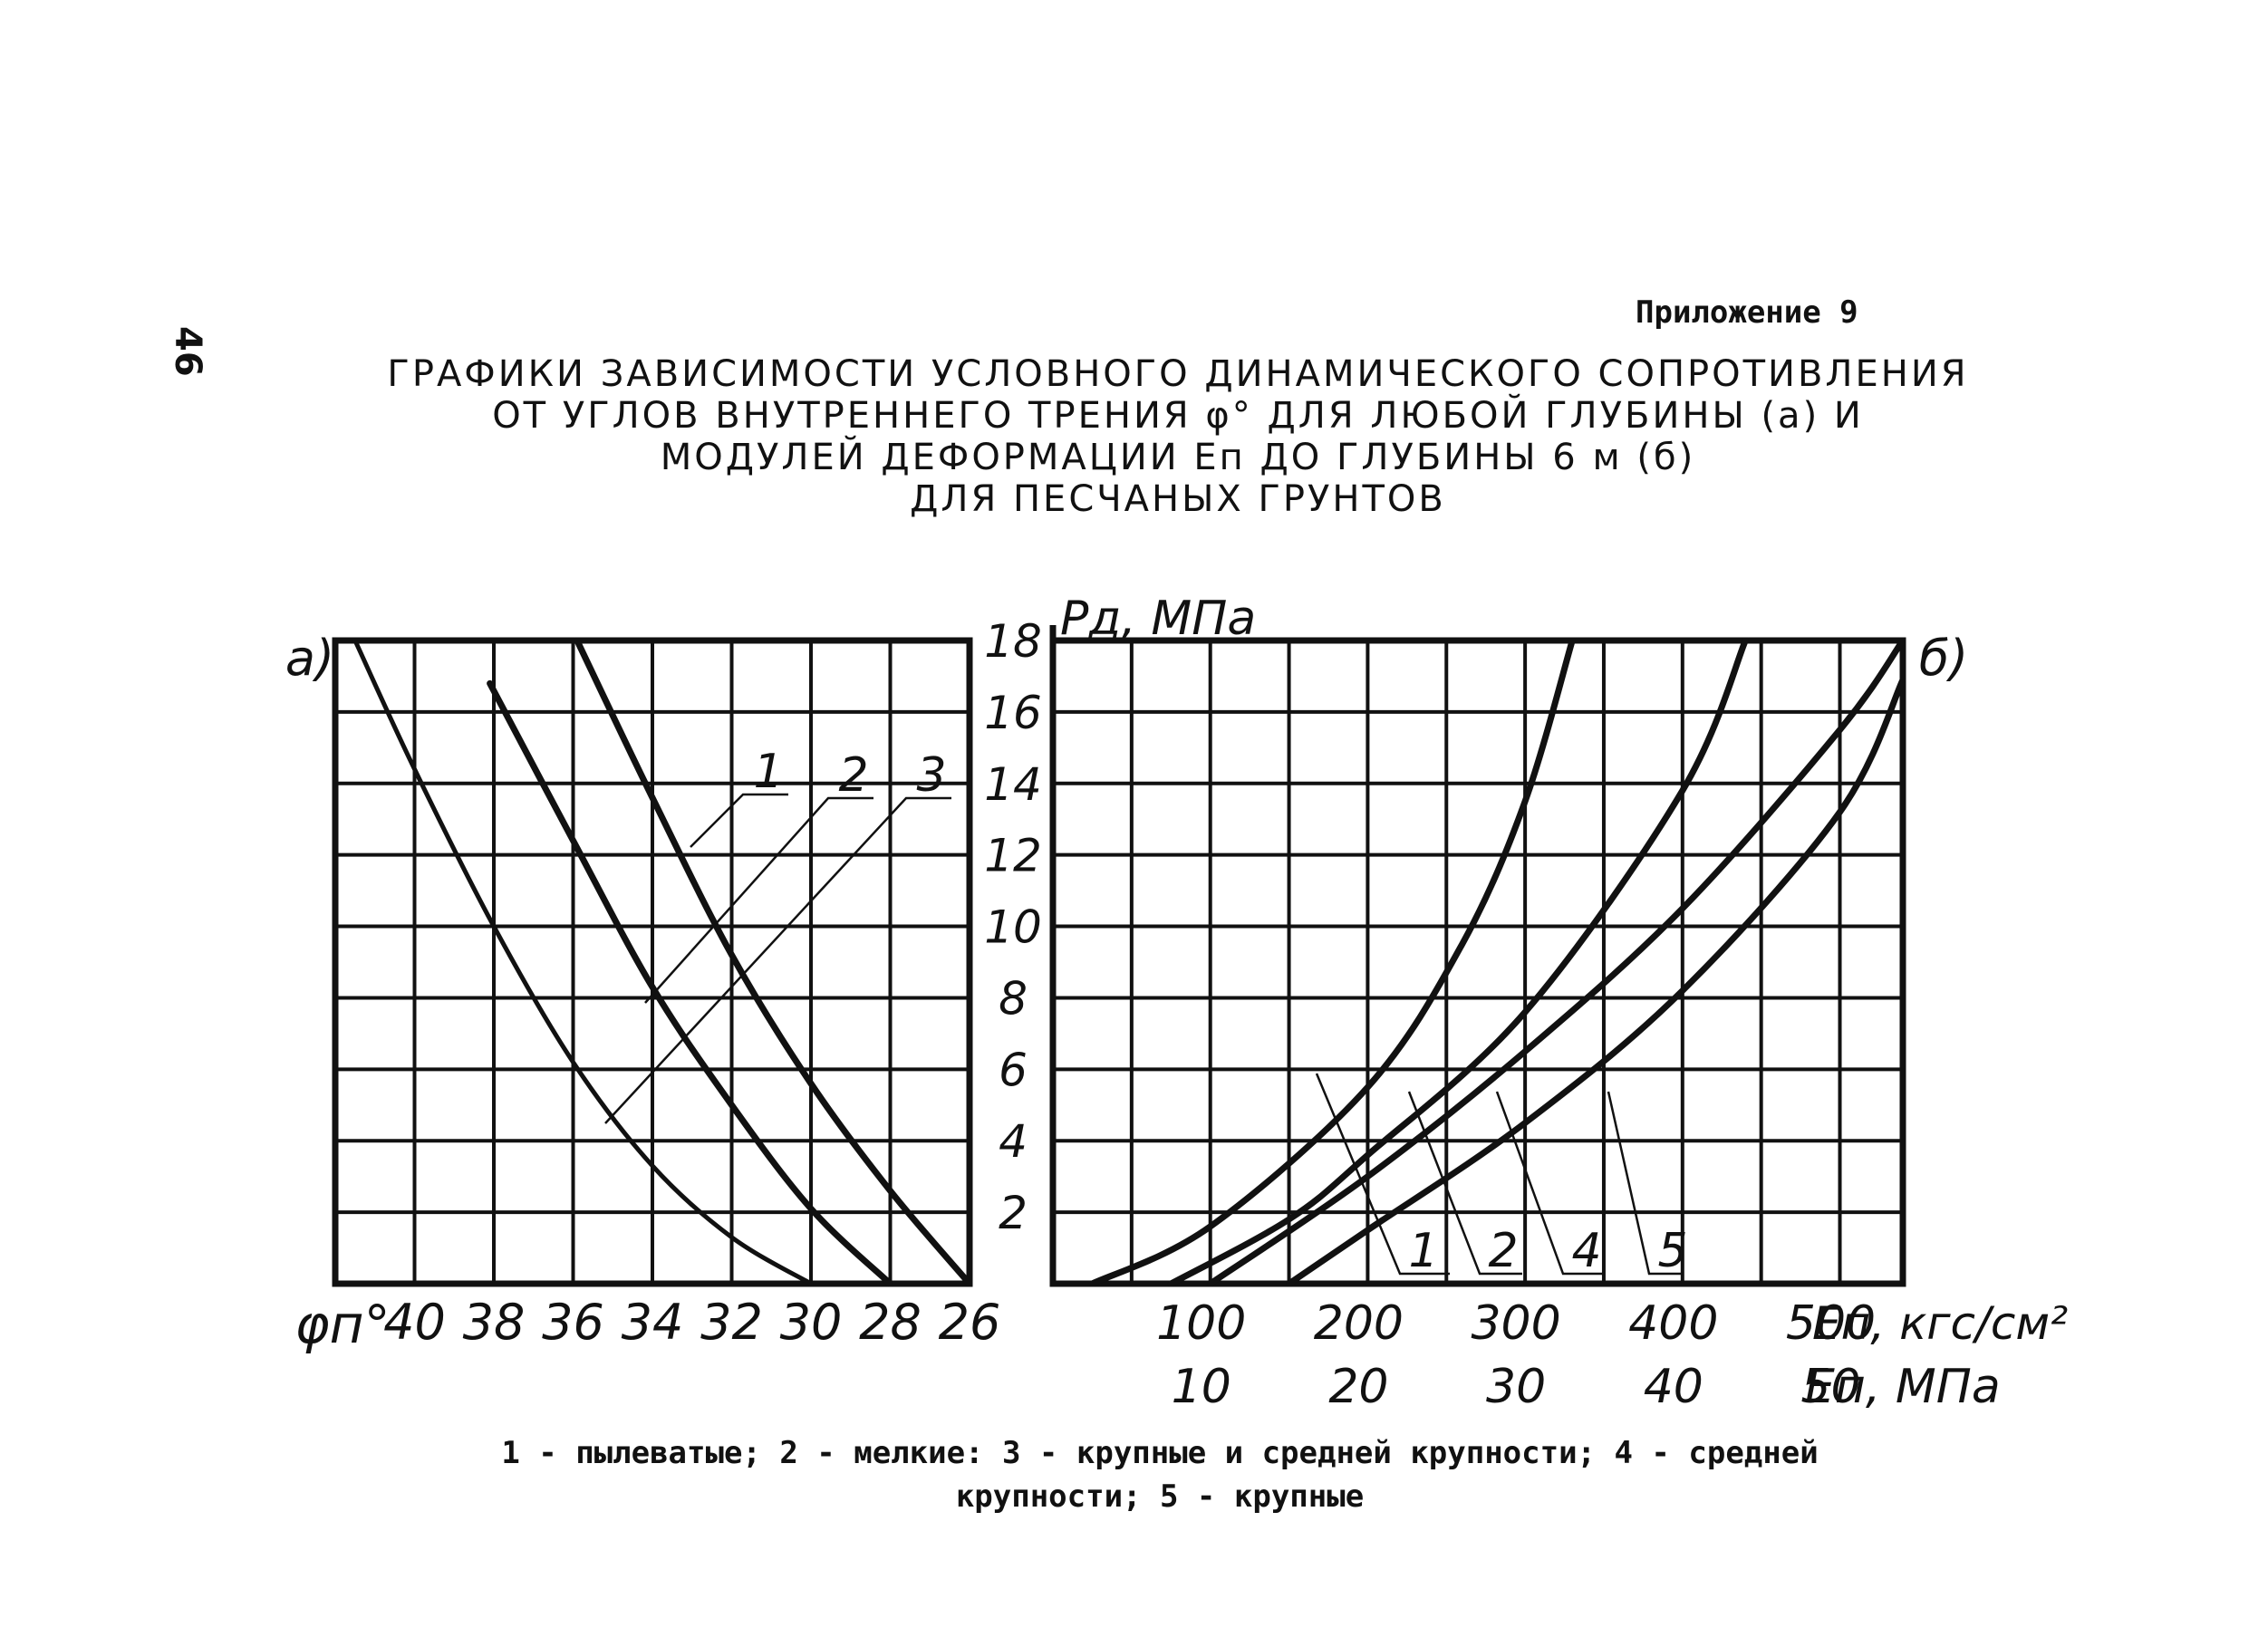  Describe the element at coordinates (1158, 619) in the screenshot. I see `y-axis-label: Pд, МПа` at that location.